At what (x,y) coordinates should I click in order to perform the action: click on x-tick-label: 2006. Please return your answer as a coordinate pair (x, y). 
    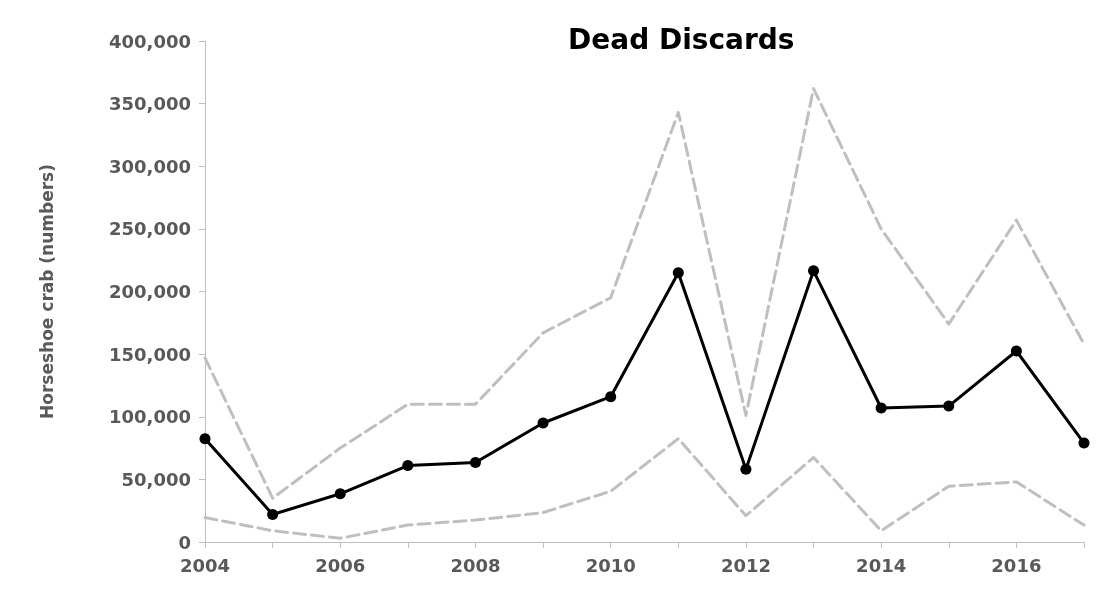
    Looking at the image, I should click on (340, 565).